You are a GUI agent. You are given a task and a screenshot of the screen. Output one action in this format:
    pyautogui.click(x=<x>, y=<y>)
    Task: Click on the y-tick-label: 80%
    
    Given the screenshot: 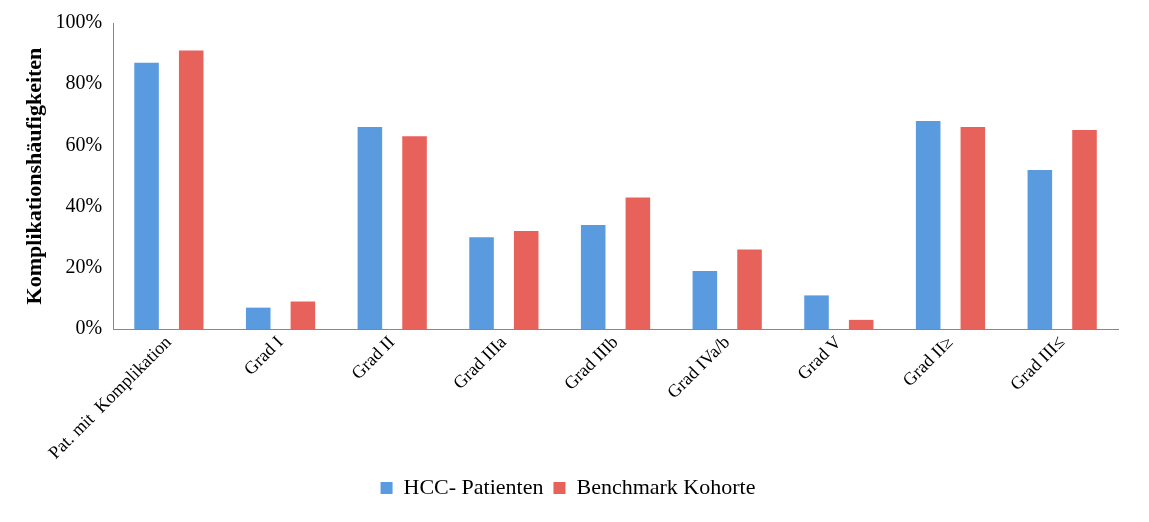 What is the action you would take?
    pyautogui.click(x=84, y=82)
    